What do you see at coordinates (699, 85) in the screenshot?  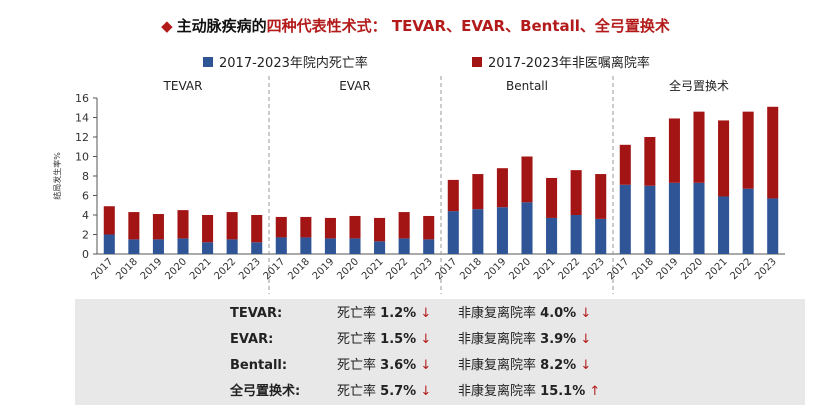 I see `group-label: 全弓置换术` at bounding box center [699, 85].